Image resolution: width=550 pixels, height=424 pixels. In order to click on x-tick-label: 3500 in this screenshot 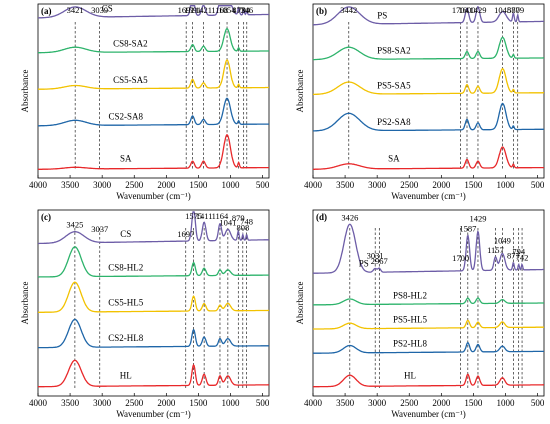, I will do `click(70, 403)`.